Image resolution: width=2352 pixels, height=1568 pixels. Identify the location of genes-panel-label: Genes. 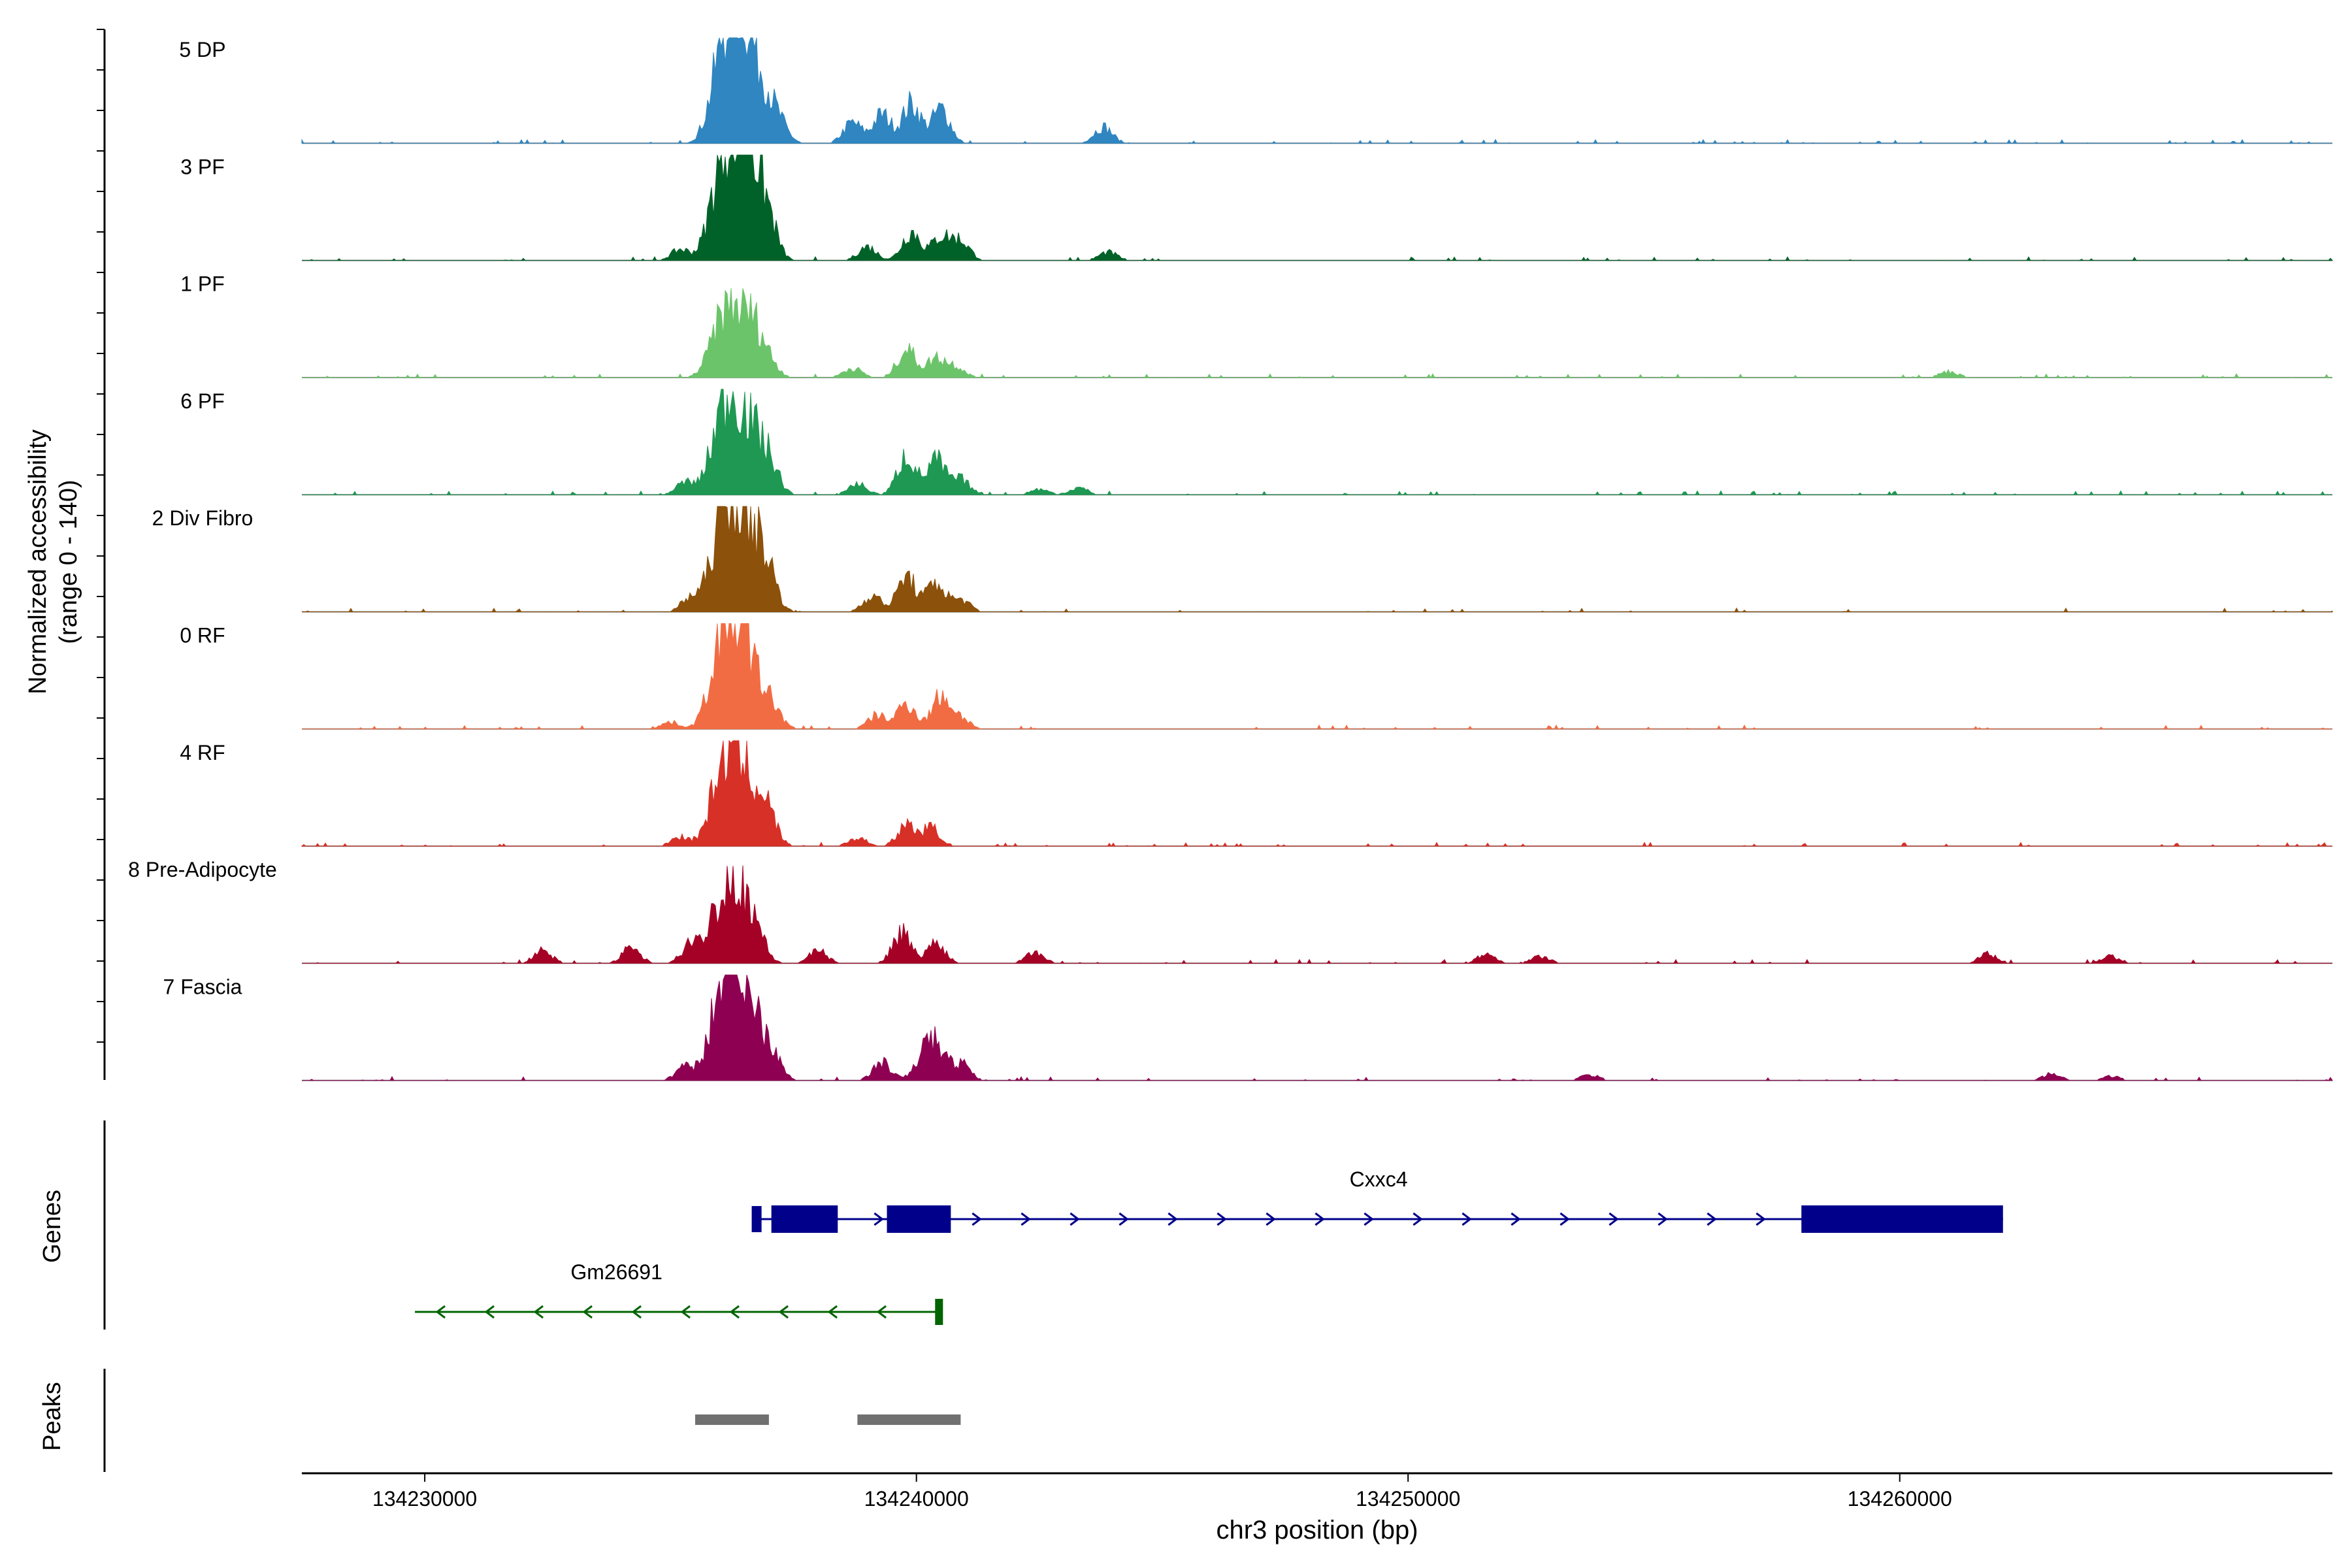
(52, 1226).